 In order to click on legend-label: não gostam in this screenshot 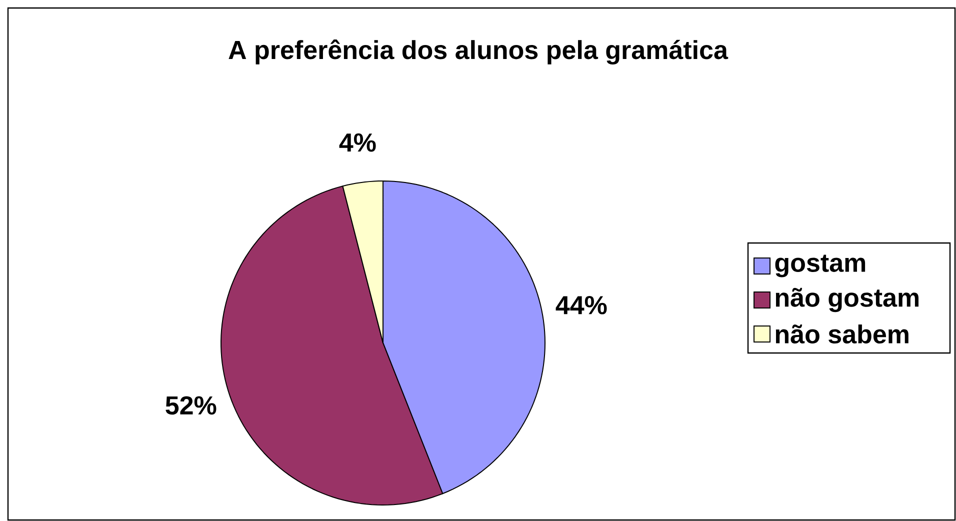, I will do `click(847, 300)`.